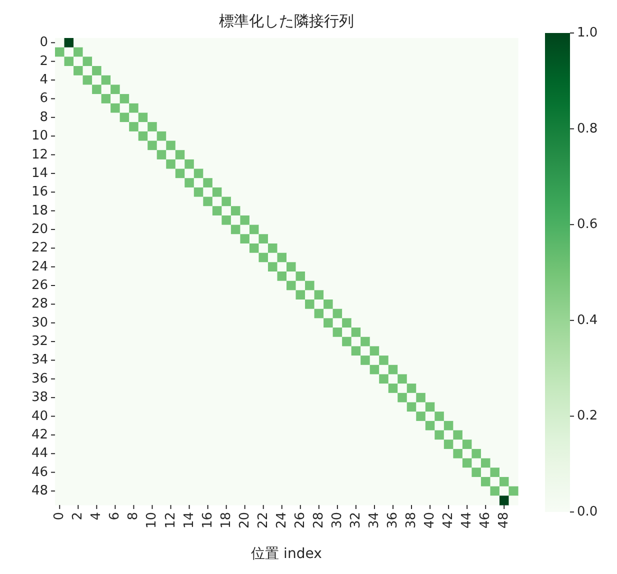 This screenshot has height=574, width=617. I want to click on y-tick-label: 36, so click(39, 378).